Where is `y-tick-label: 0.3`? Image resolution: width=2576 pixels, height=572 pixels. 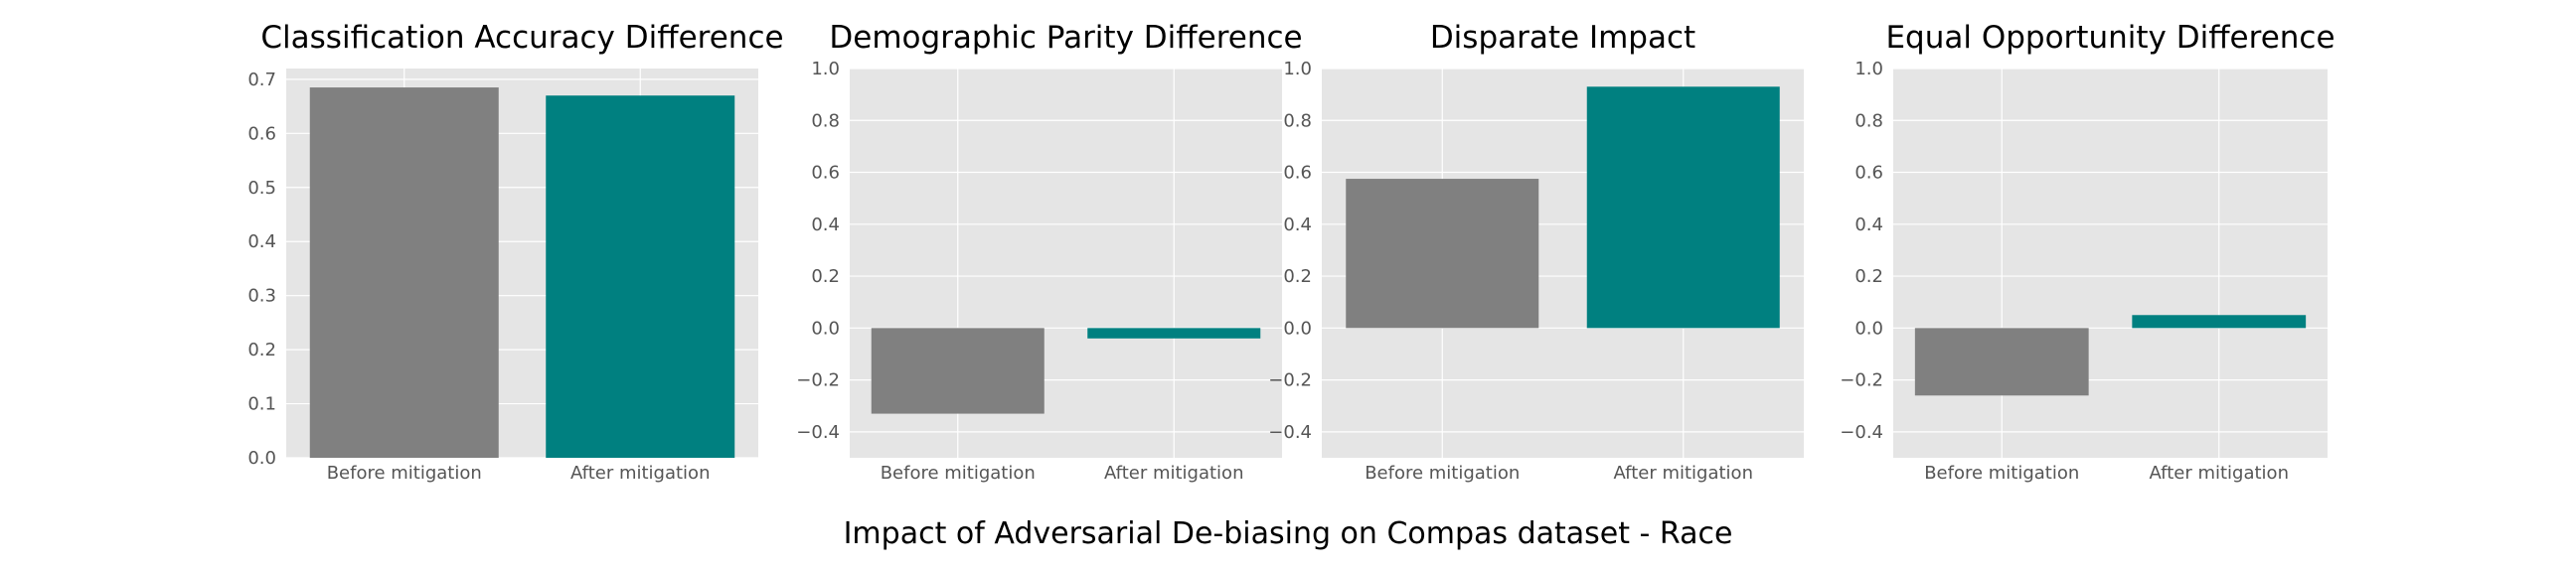
y-tick-label: 0.3 is located at coordinates (261, 297).